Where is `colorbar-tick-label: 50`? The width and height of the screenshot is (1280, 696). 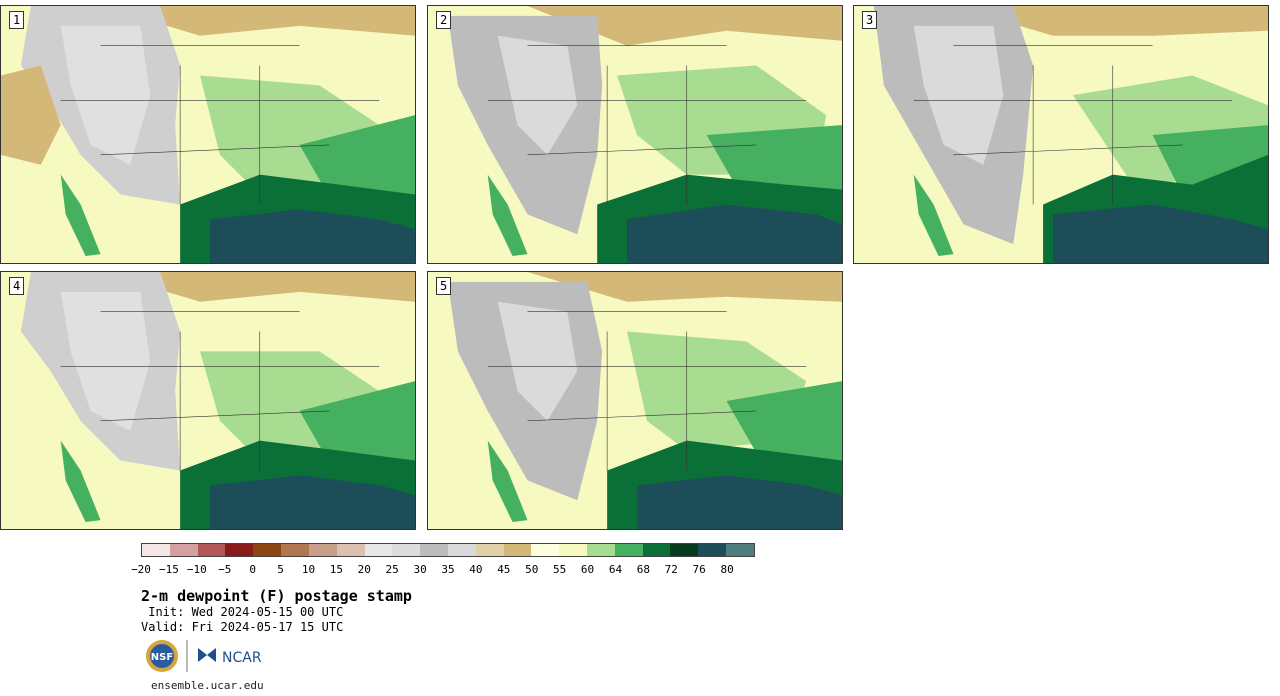
colorbar-tick-label: 50 is located at coordinates (532, 569).